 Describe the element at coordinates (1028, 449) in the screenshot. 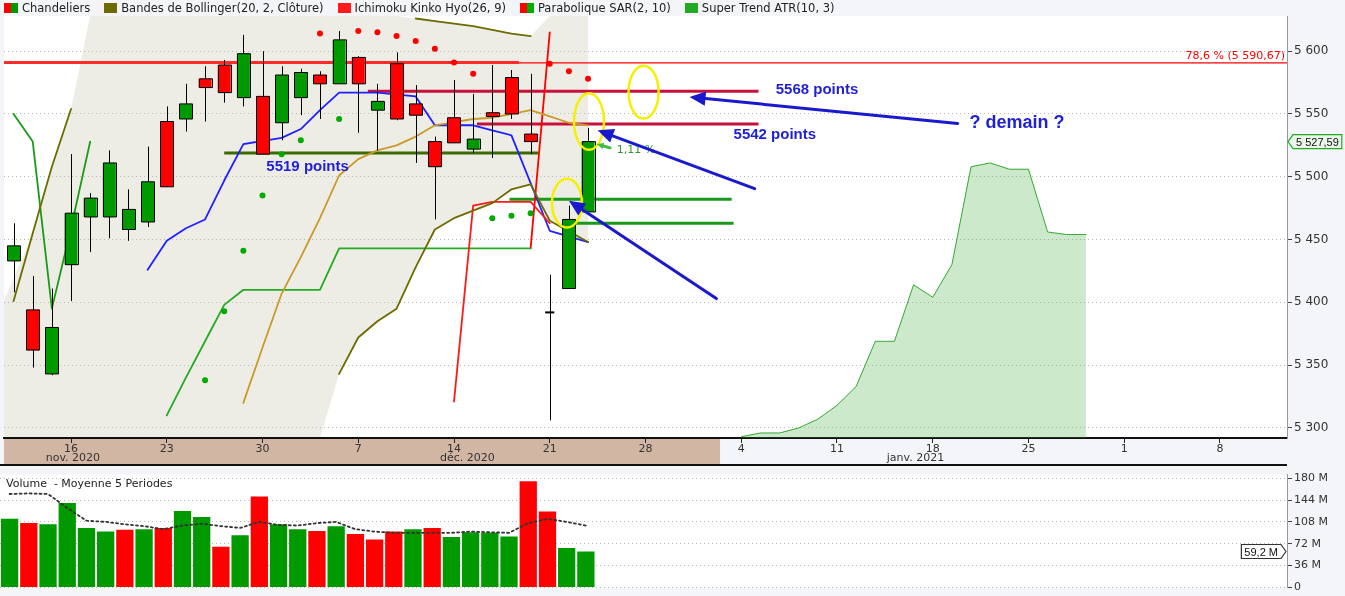

I see `x-tick-label: 25` at that location.